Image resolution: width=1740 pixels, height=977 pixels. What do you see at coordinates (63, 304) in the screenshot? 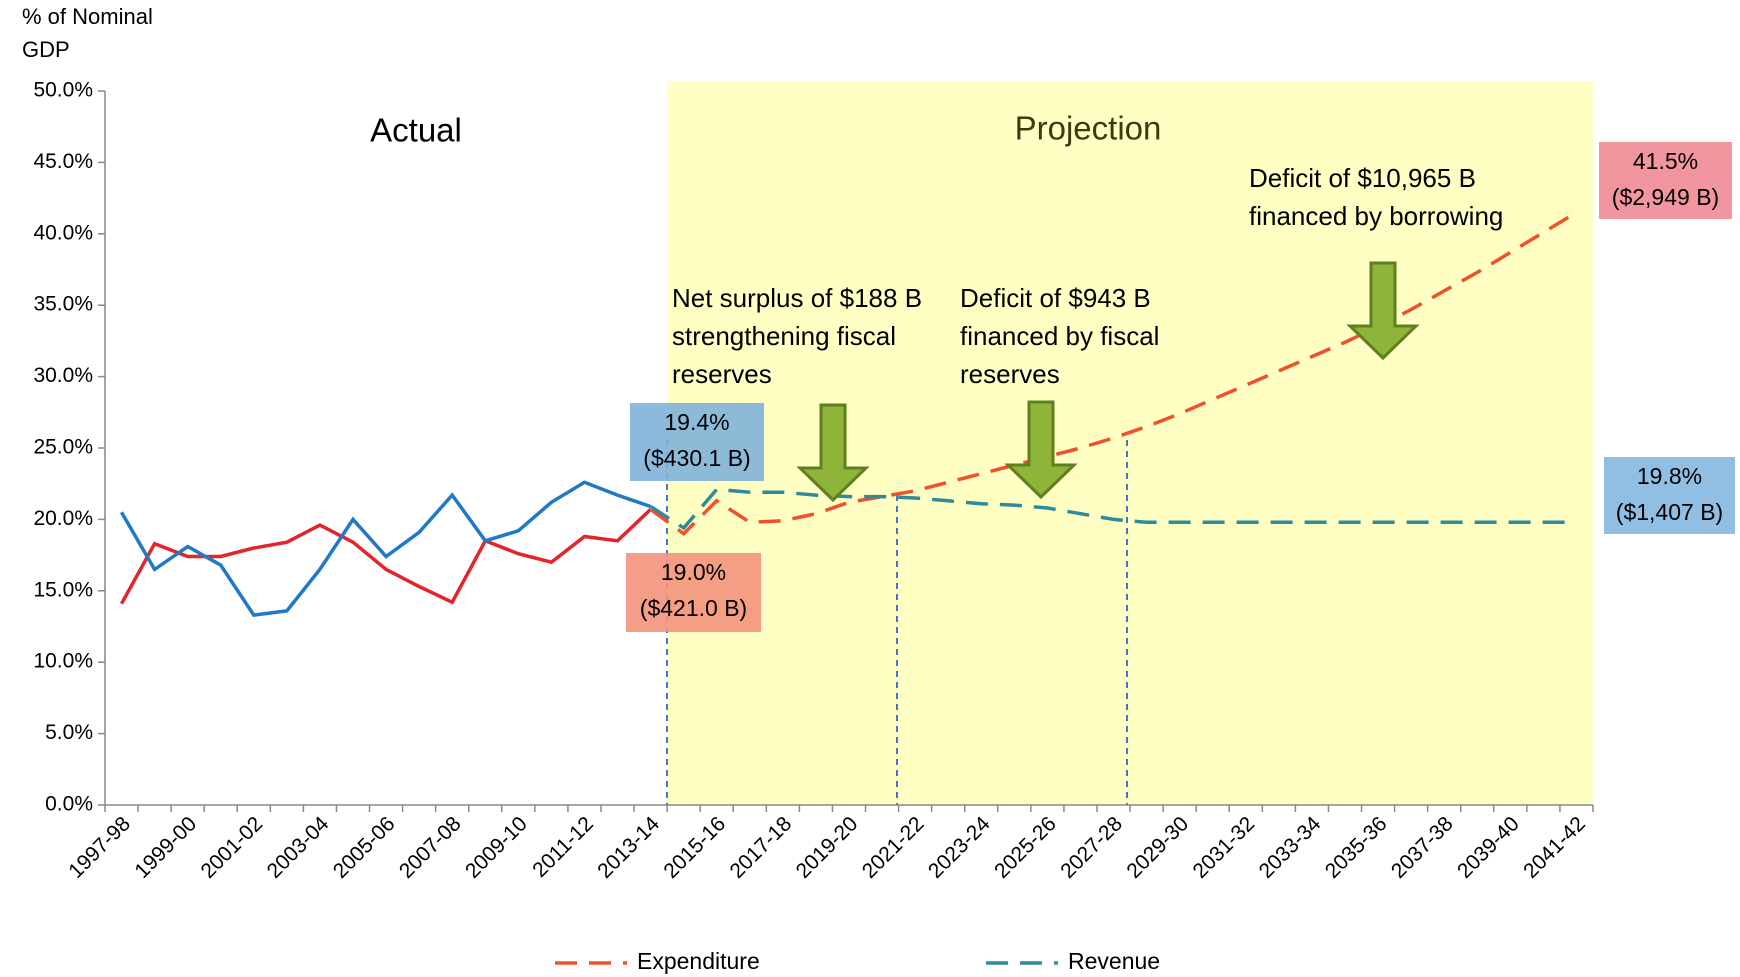
I see `y-tick-label: 35.0%` at bounding box center [63, 304].